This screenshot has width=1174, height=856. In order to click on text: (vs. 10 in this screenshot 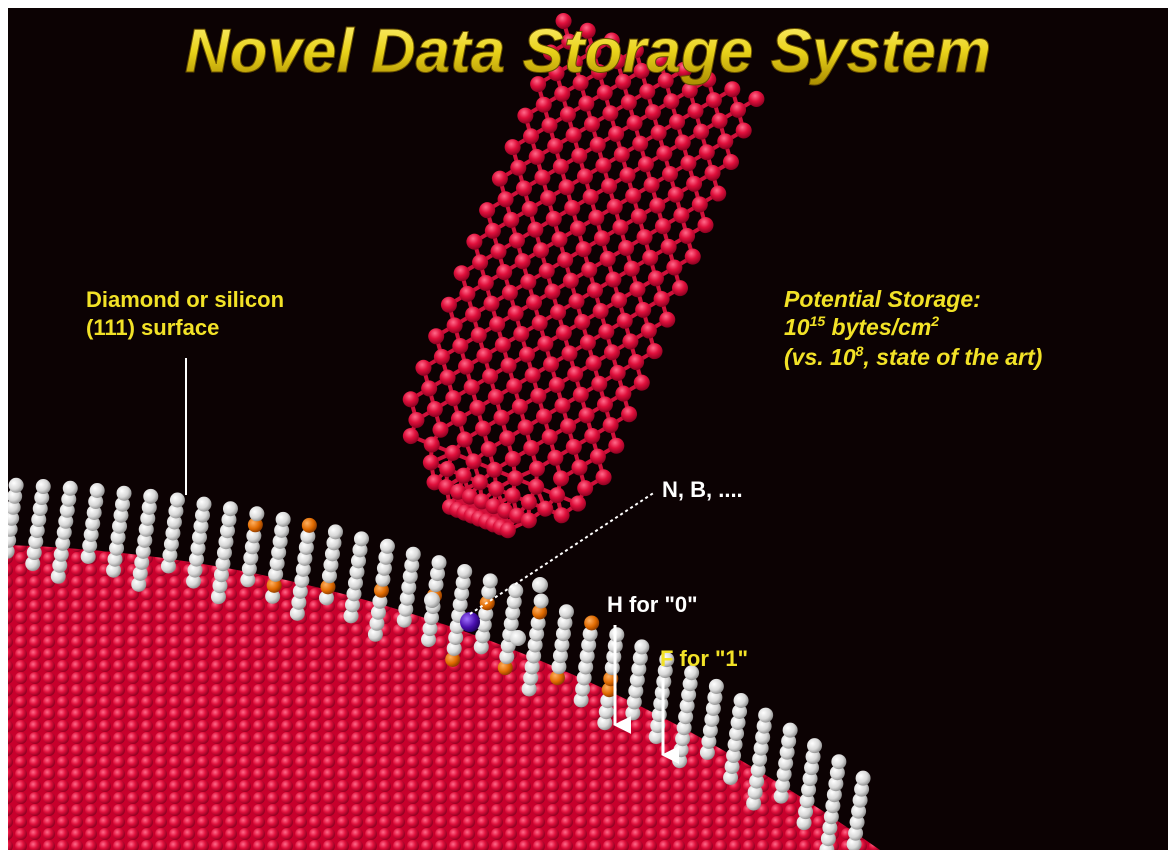, I will do `click(820, 357)`.